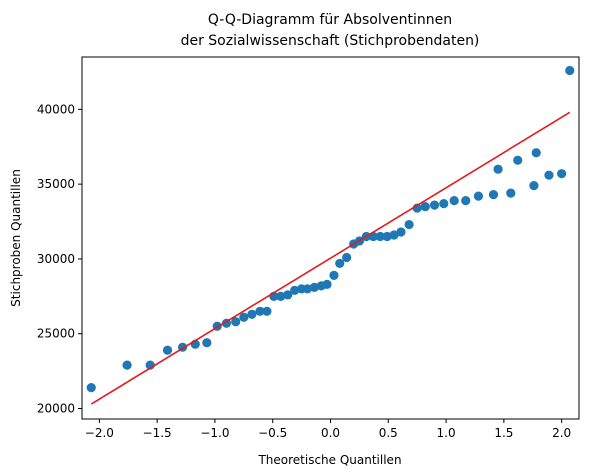 The height and width of the screenshot is (476, 589). What do you see at coordinates (330, 20) in the screenshot?
I see `chart-title-line1: Q-Q-Diagramm für Absolventinnen` at bounding box center [330, 20].